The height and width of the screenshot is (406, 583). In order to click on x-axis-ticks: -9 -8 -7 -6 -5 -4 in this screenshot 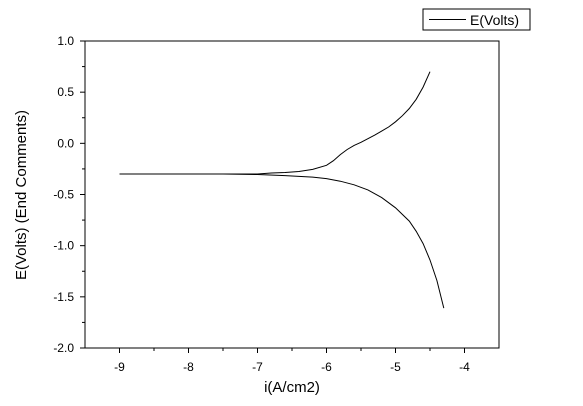, I will do `click(292, 361)`.